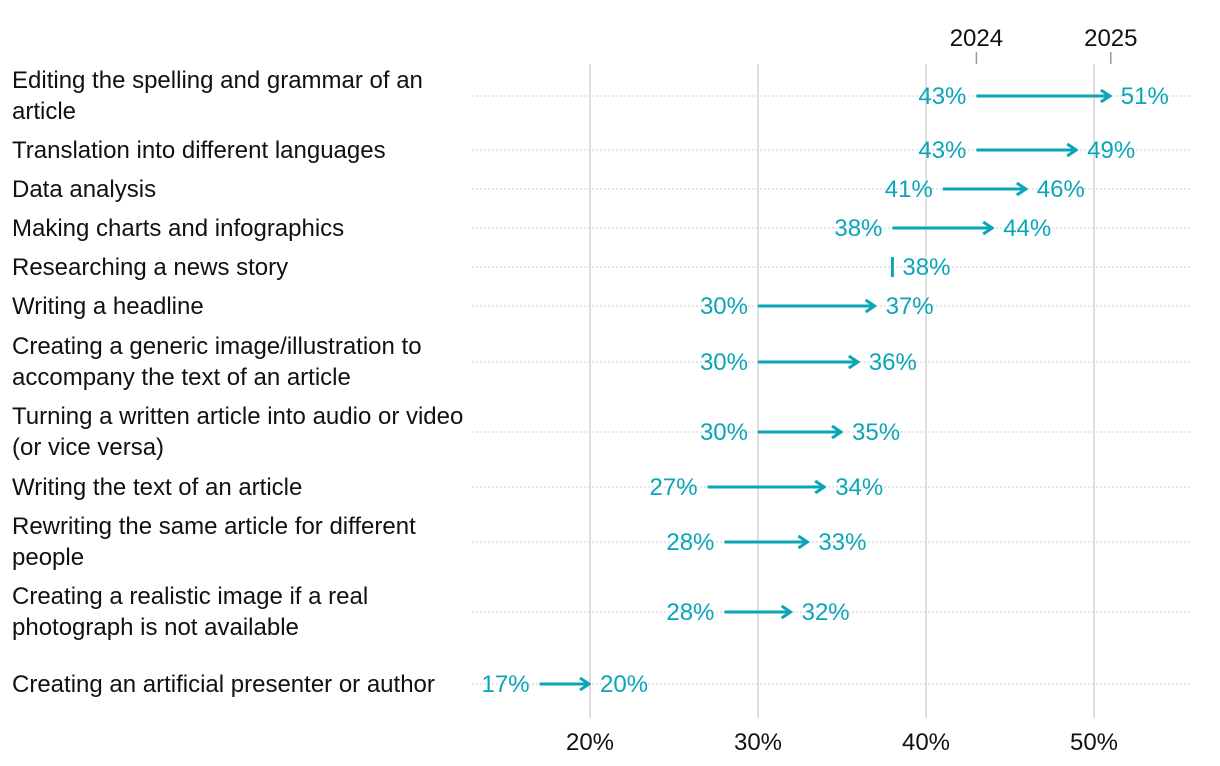 Image resolution: width=1220 pixels, height=766 pixels. I want to click on value-label-2025: 35%, so click(876, 432).